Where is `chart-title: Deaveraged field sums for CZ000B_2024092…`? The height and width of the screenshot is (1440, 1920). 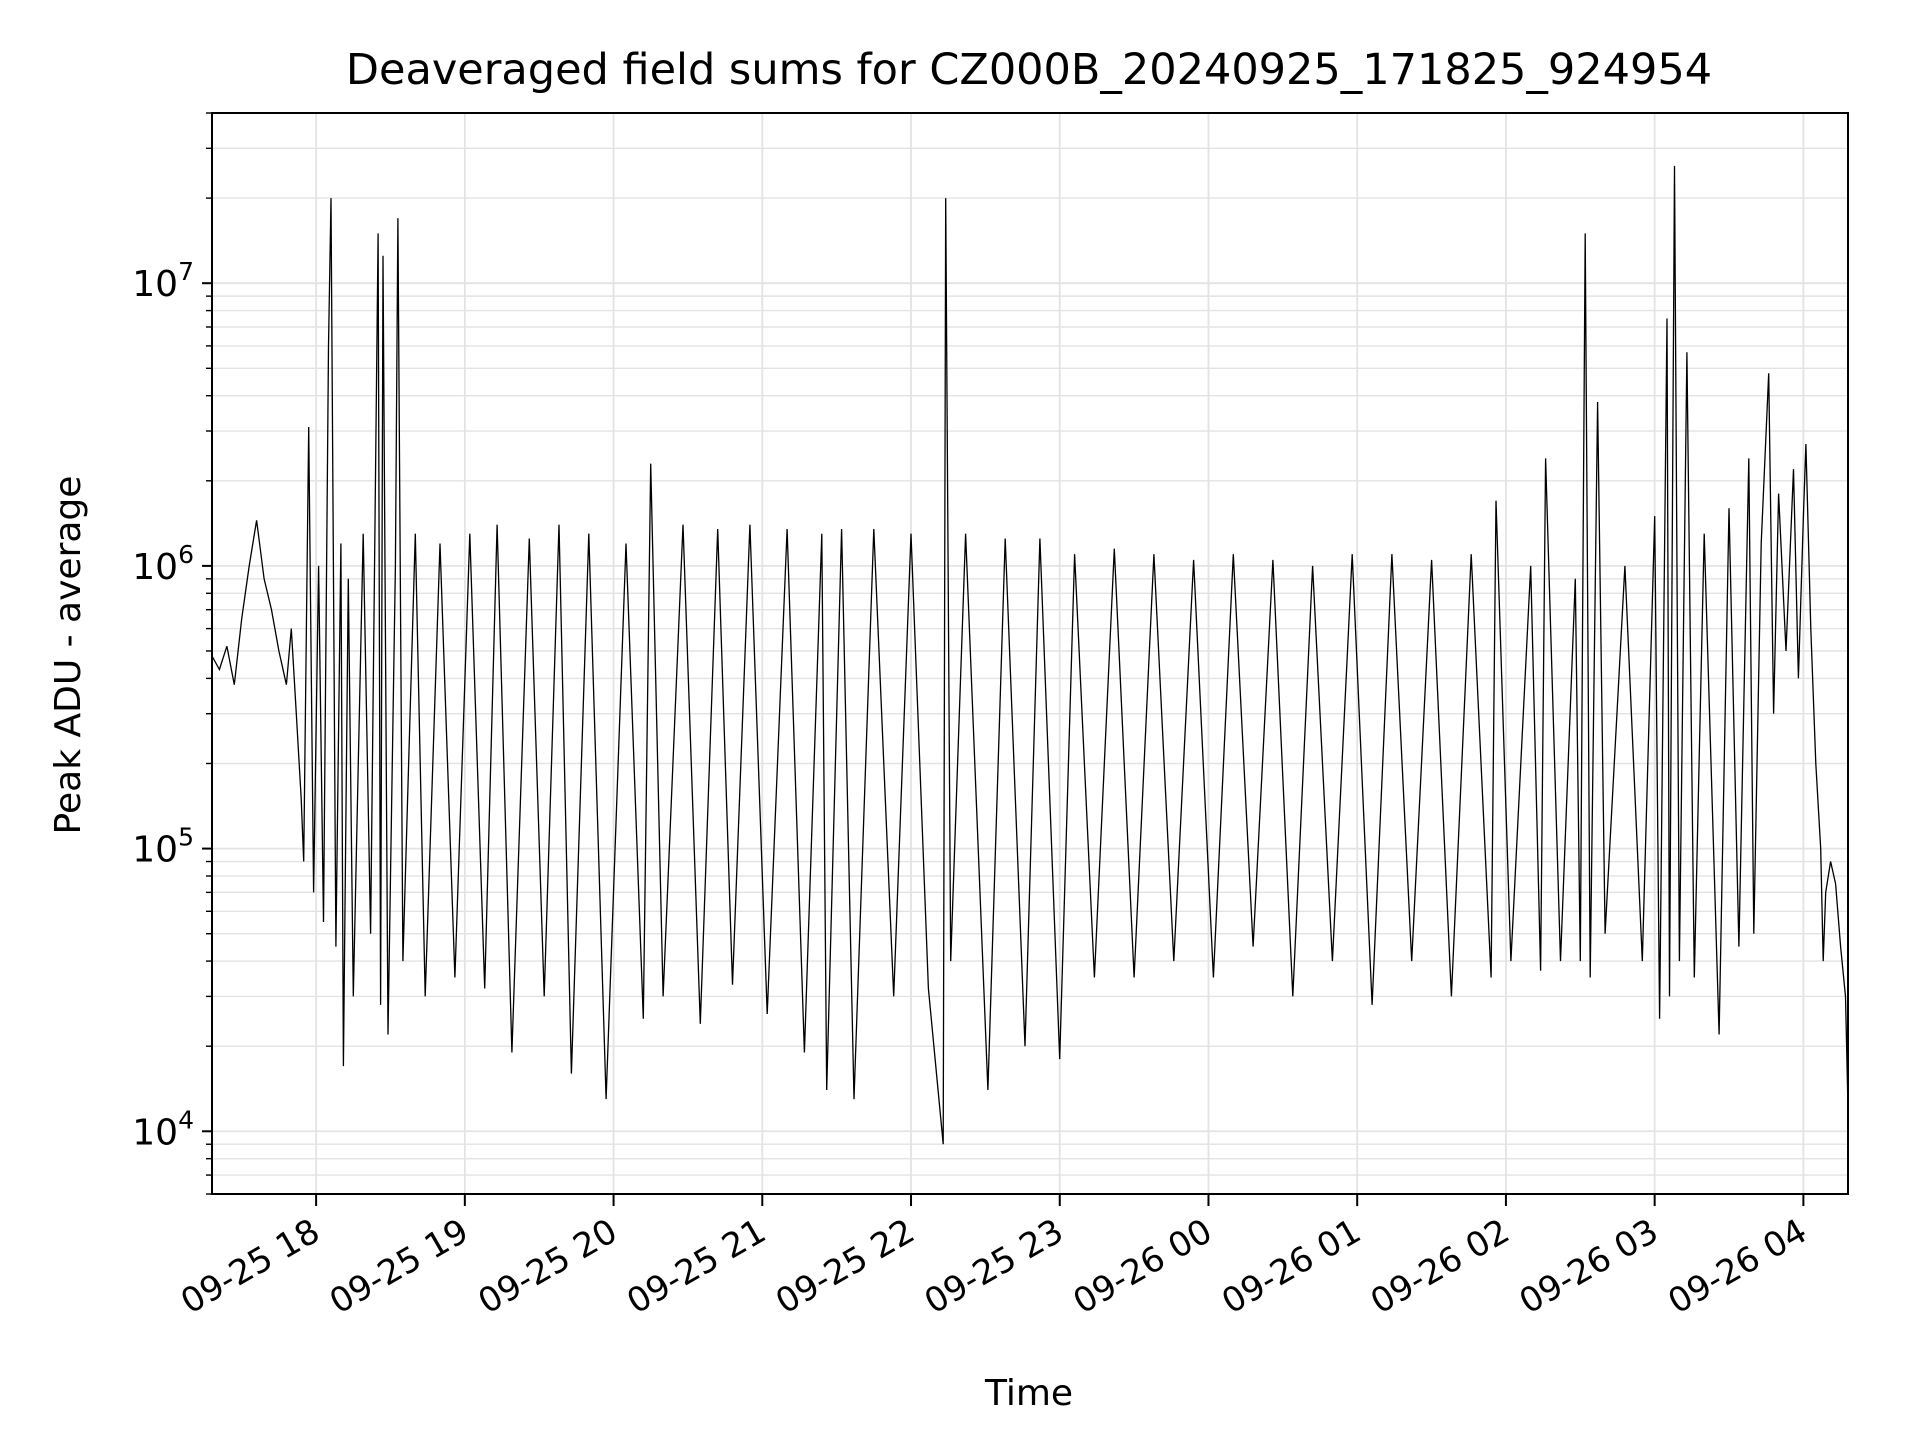
chart-title: Deaveraged field sums for CZ000B_2024092… is located at coordinates (1029, 70).